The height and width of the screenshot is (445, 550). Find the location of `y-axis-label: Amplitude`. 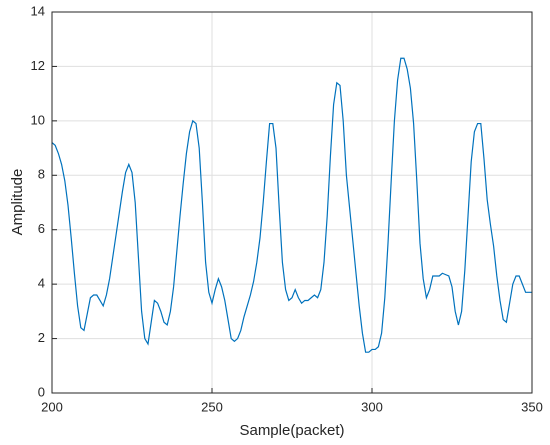

y-axis-label: Amplitude is located at coordinates (17, 202).